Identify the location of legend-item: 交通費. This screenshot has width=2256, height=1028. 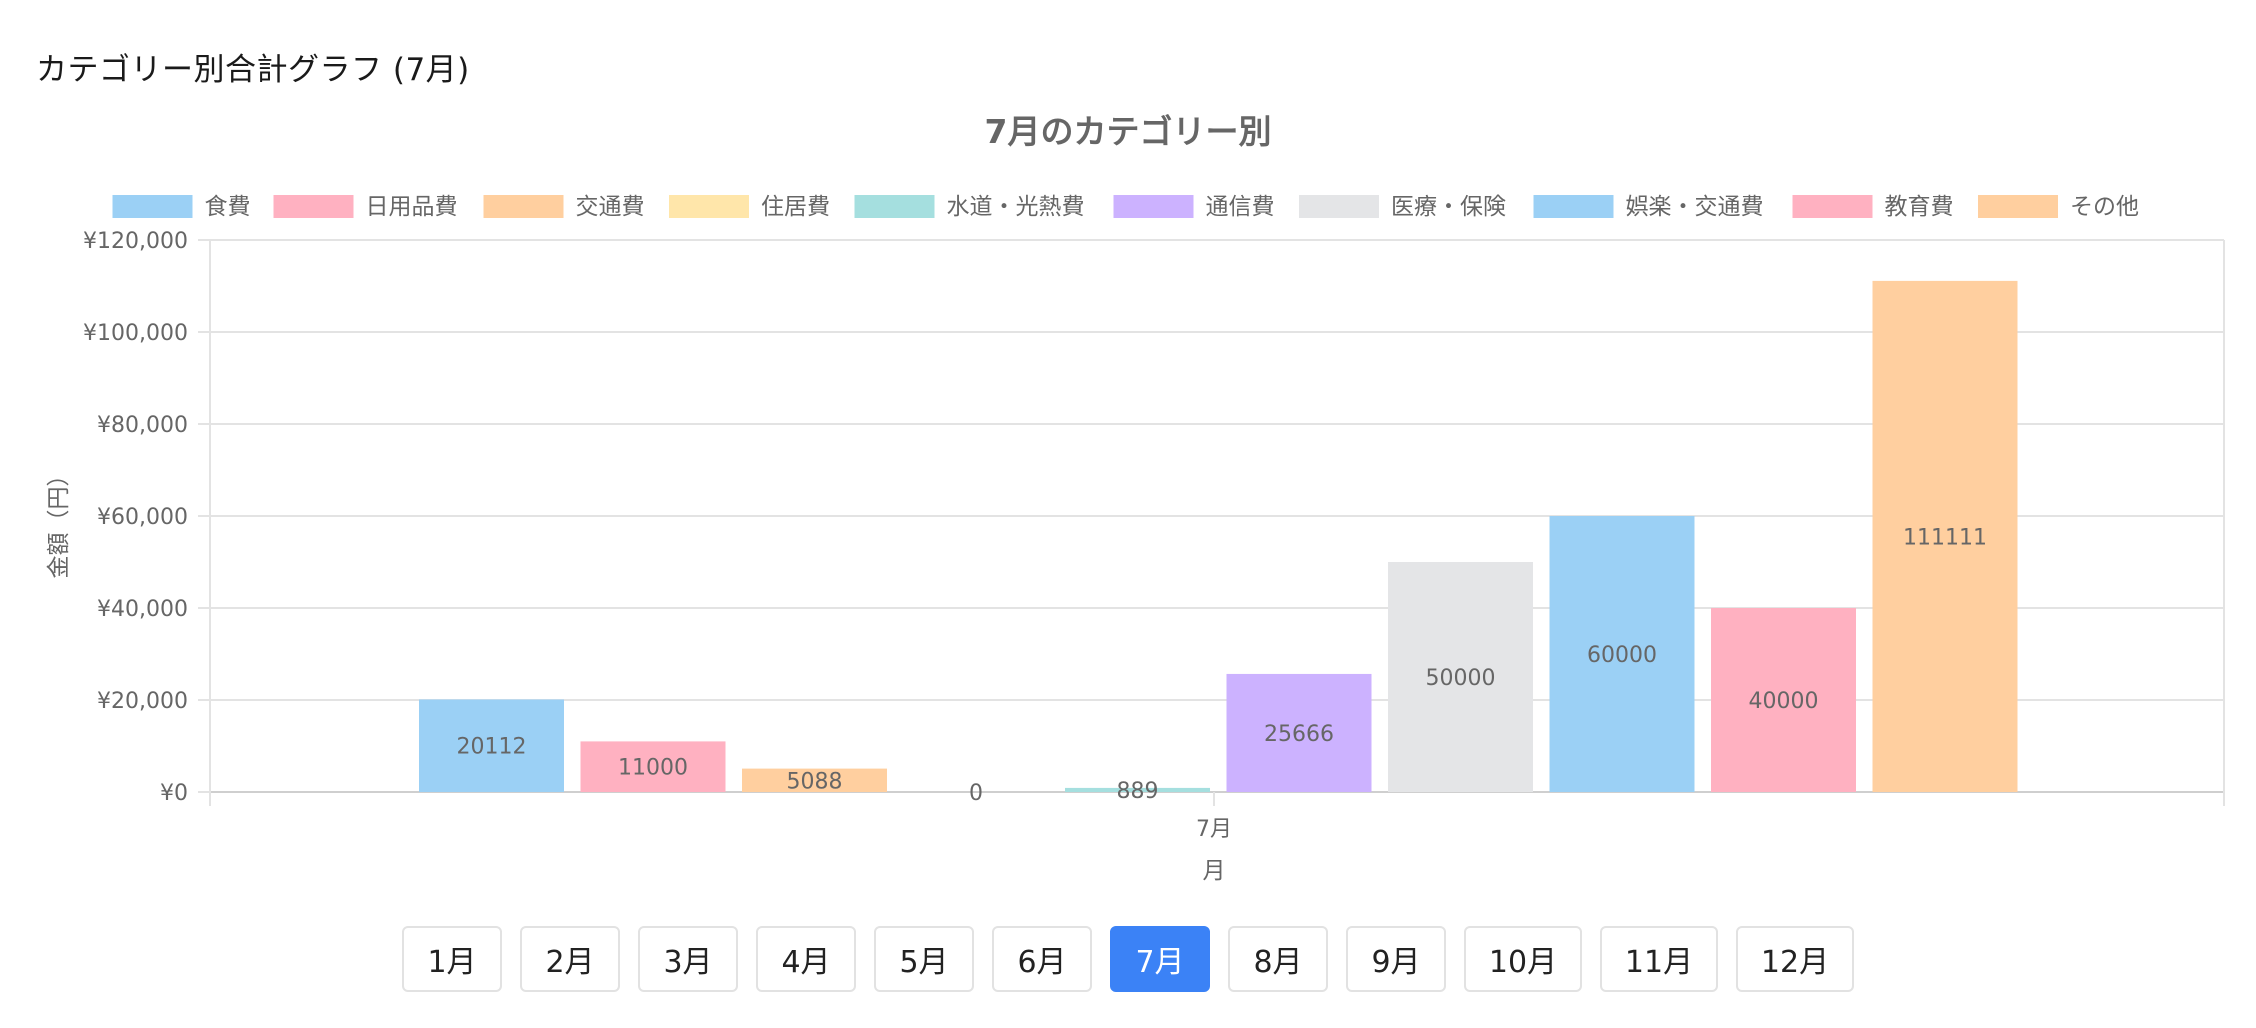
(564, 207).